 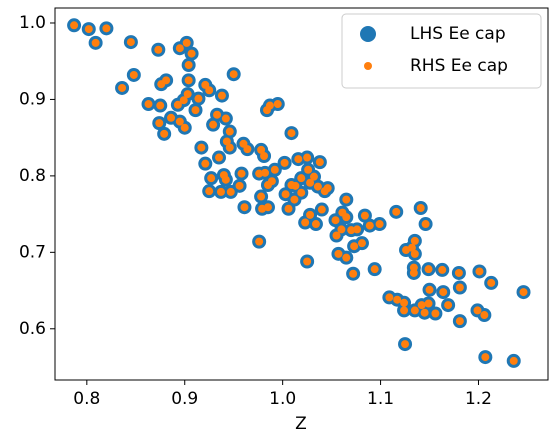 What do you see at coordinates (478, 399) in the screenshot?
I see `x-tick-label: 1.2` at bounding box center [478, 399].